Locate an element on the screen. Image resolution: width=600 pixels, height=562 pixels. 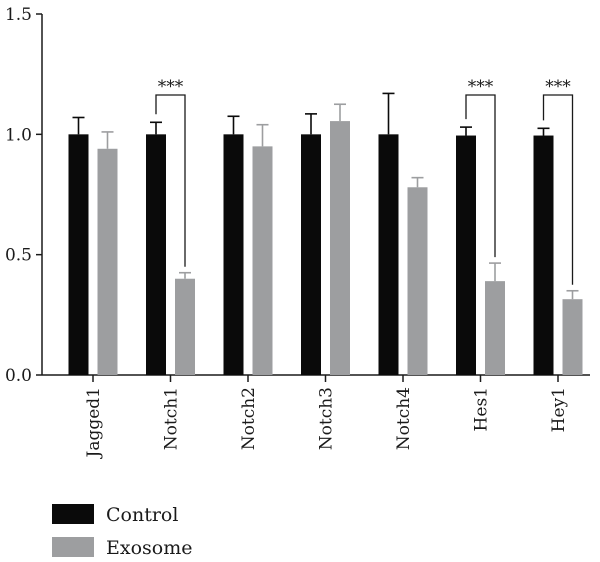
x-tick-label: Hes1 is located at coordinates (482, 409).